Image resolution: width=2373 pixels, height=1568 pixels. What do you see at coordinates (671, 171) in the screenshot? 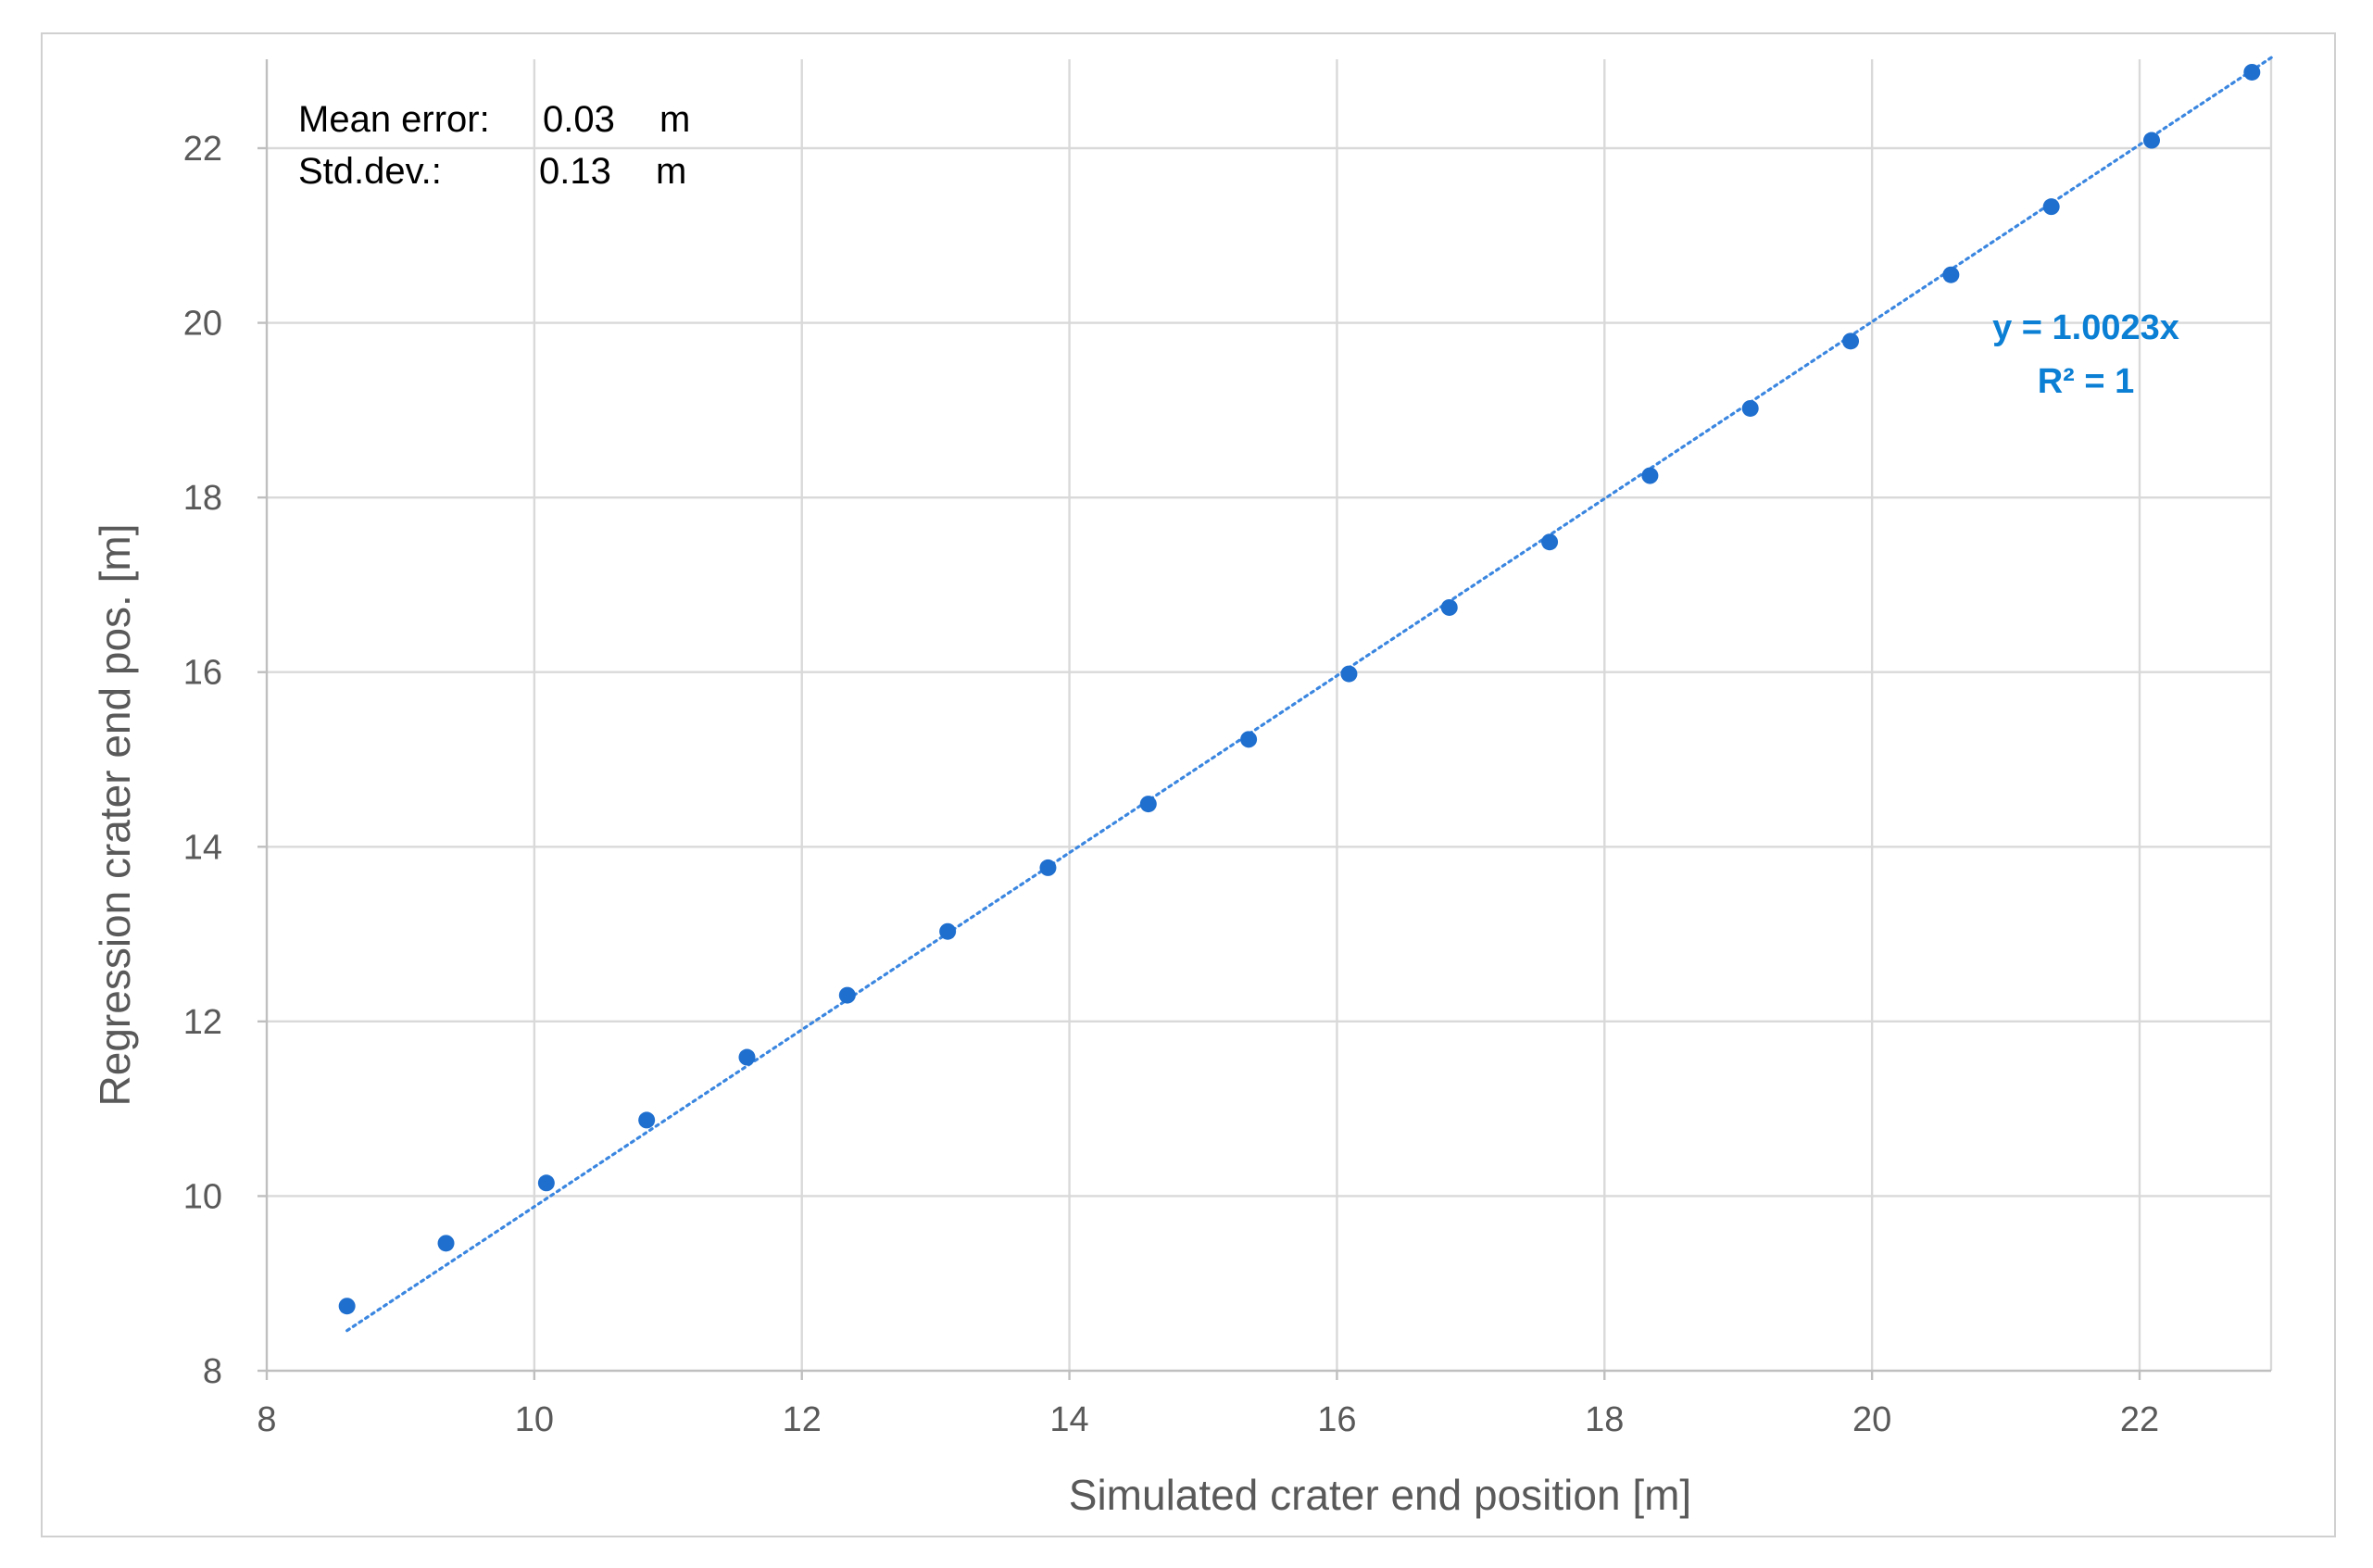
I see `std-dev-unit: m` at bounding box center [671, 171].